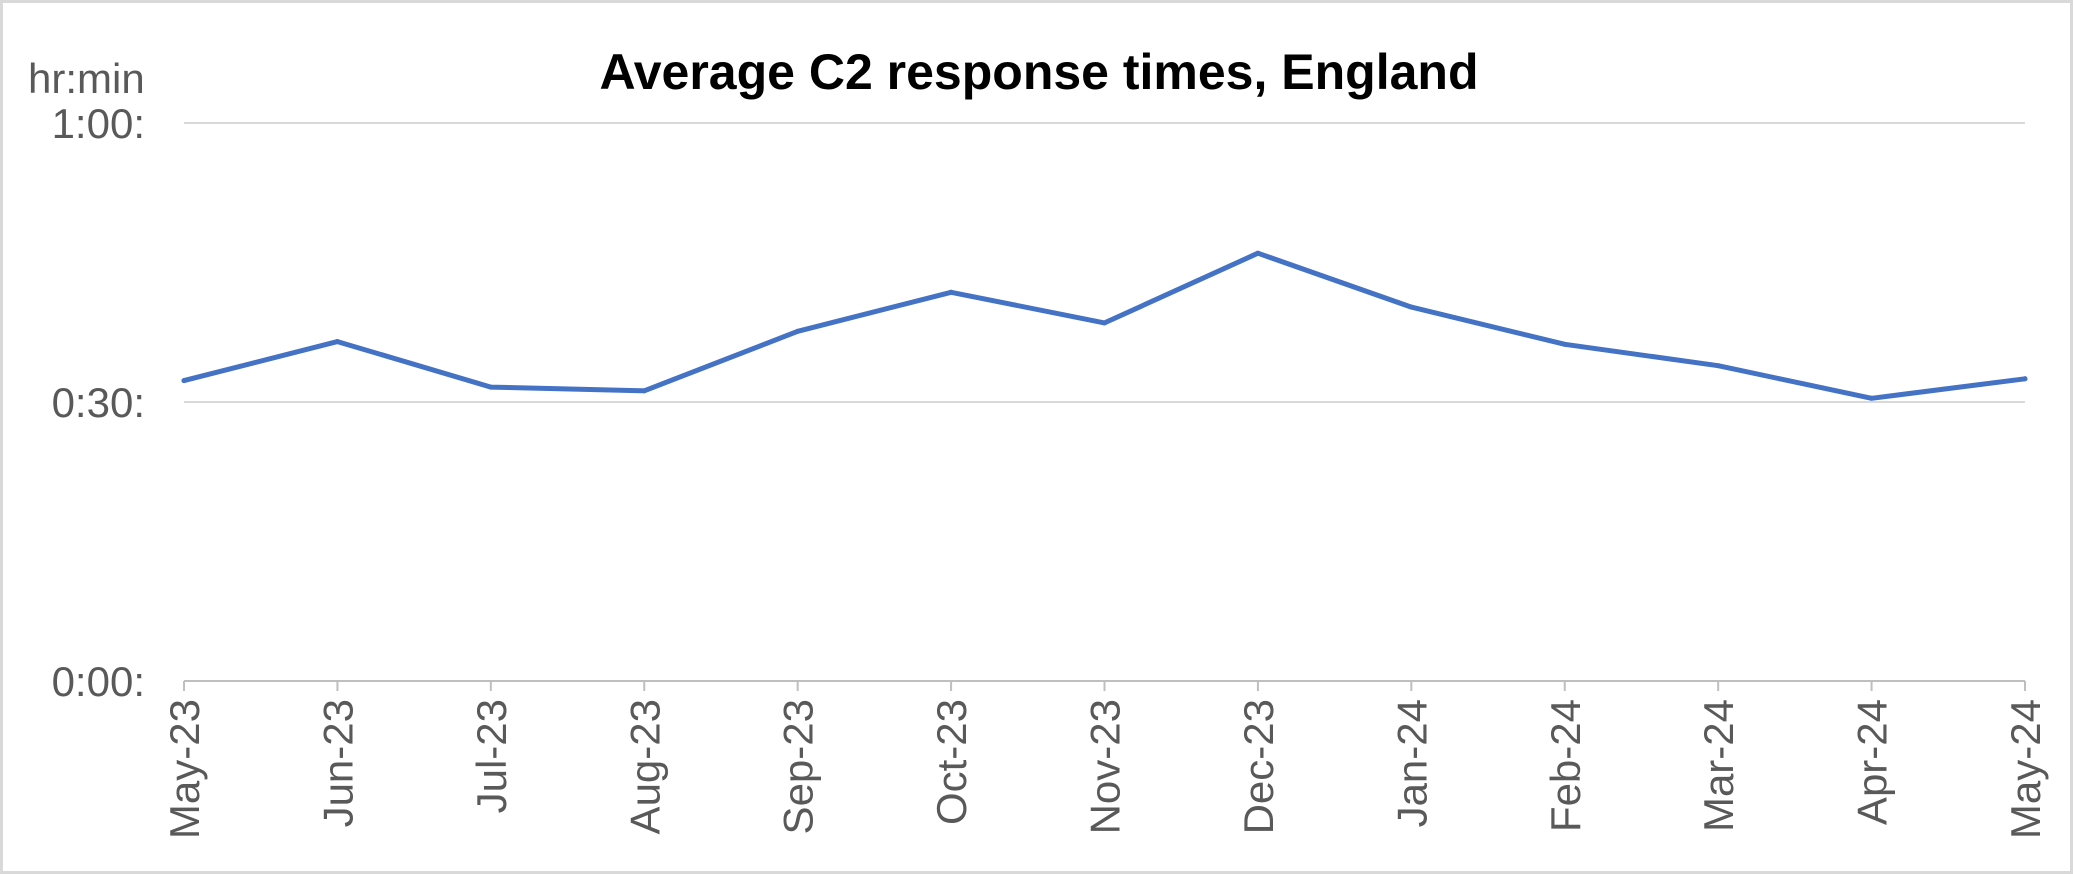 This screenshot has height=877, width=2073. I want to click on x-tick-label: Sep-23, so click(798, 766).